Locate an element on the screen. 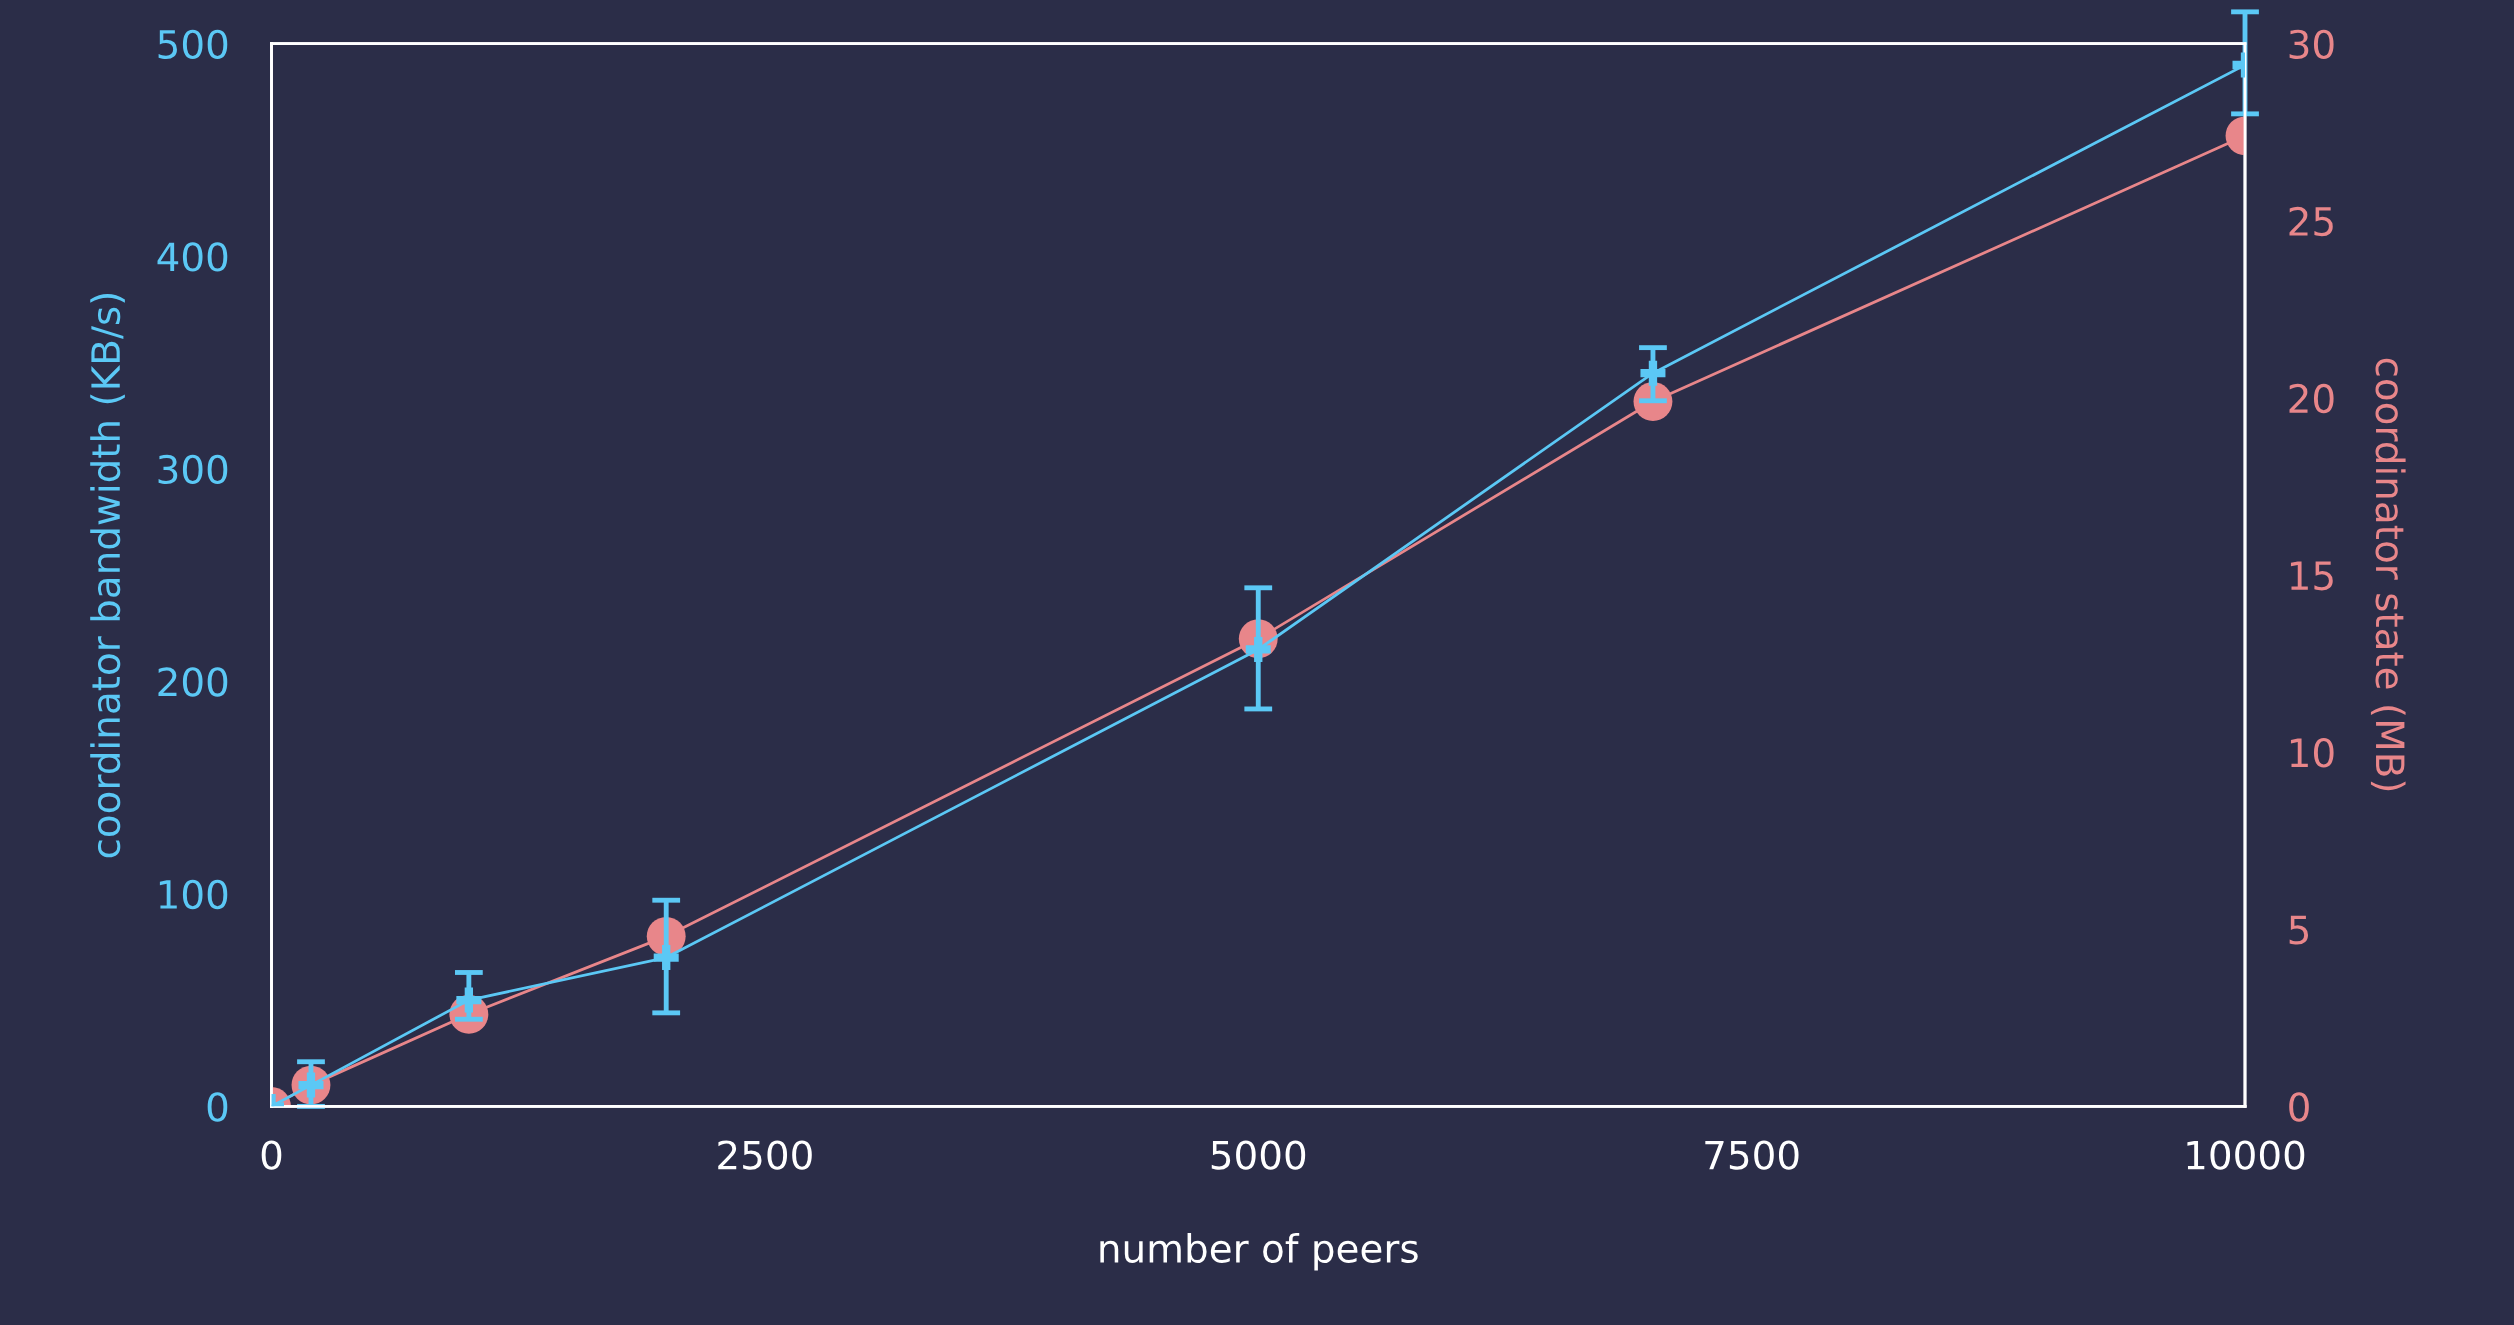 The image size is (2514, 1325). y-tick-label: 200 is located at coordinates (193, 682).